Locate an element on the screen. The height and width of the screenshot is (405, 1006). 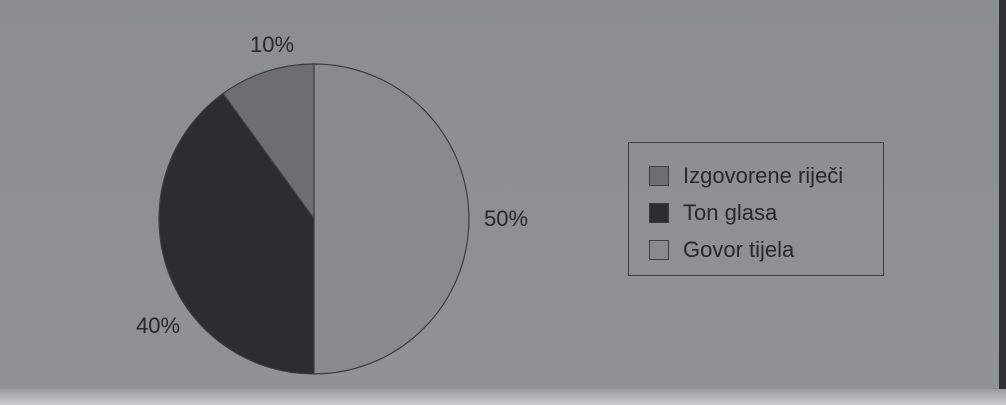
legend-item: Ton glasa is located at coordinates (766, 212).